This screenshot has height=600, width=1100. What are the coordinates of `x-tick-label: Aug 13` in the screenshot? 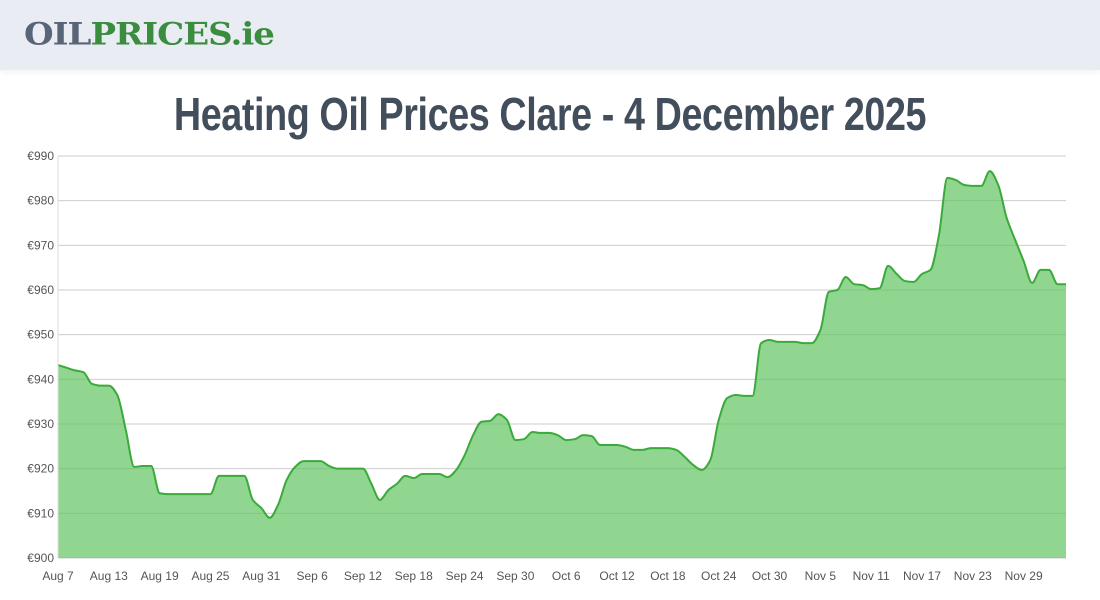 It's located at (109, 576).